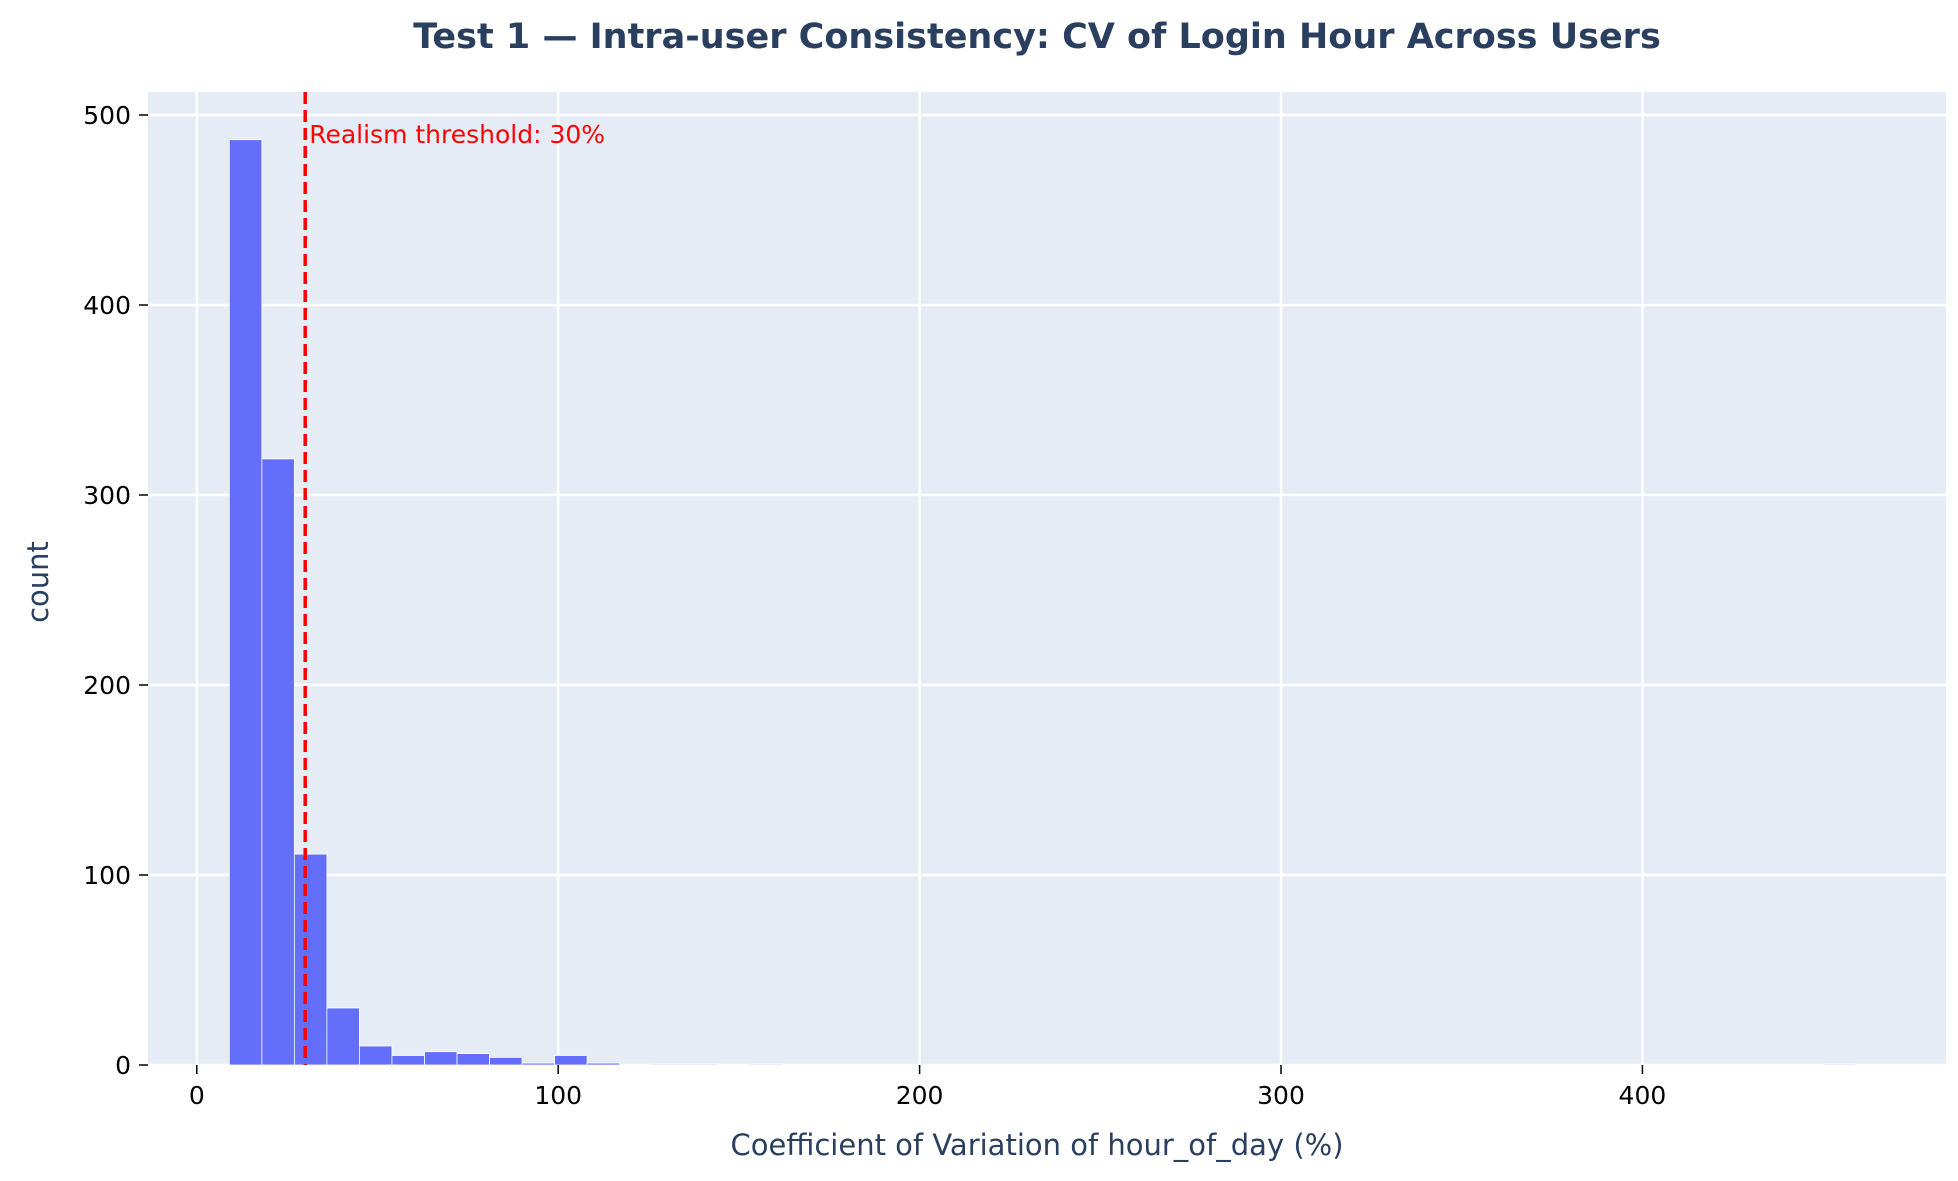 Image resolution: width=1958 pixels, height=1181 pixels. Describe the element at coordinates (107, 685) in the screenshot. I see `y-tick-label: 200` at that location.